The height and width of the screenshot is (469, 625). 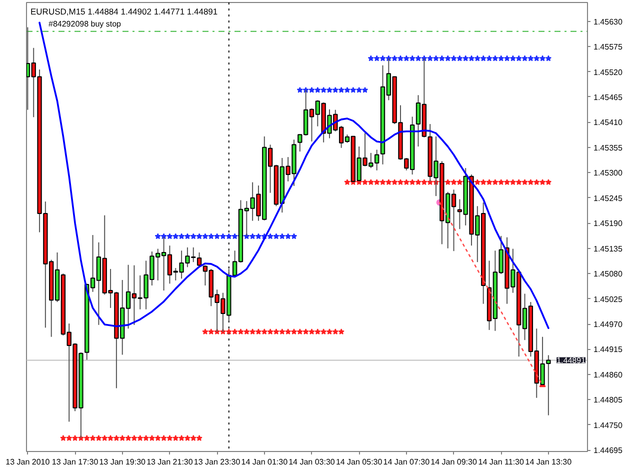 I want to click on y-tick-label: 1.45080, so click(x=608, y=274).